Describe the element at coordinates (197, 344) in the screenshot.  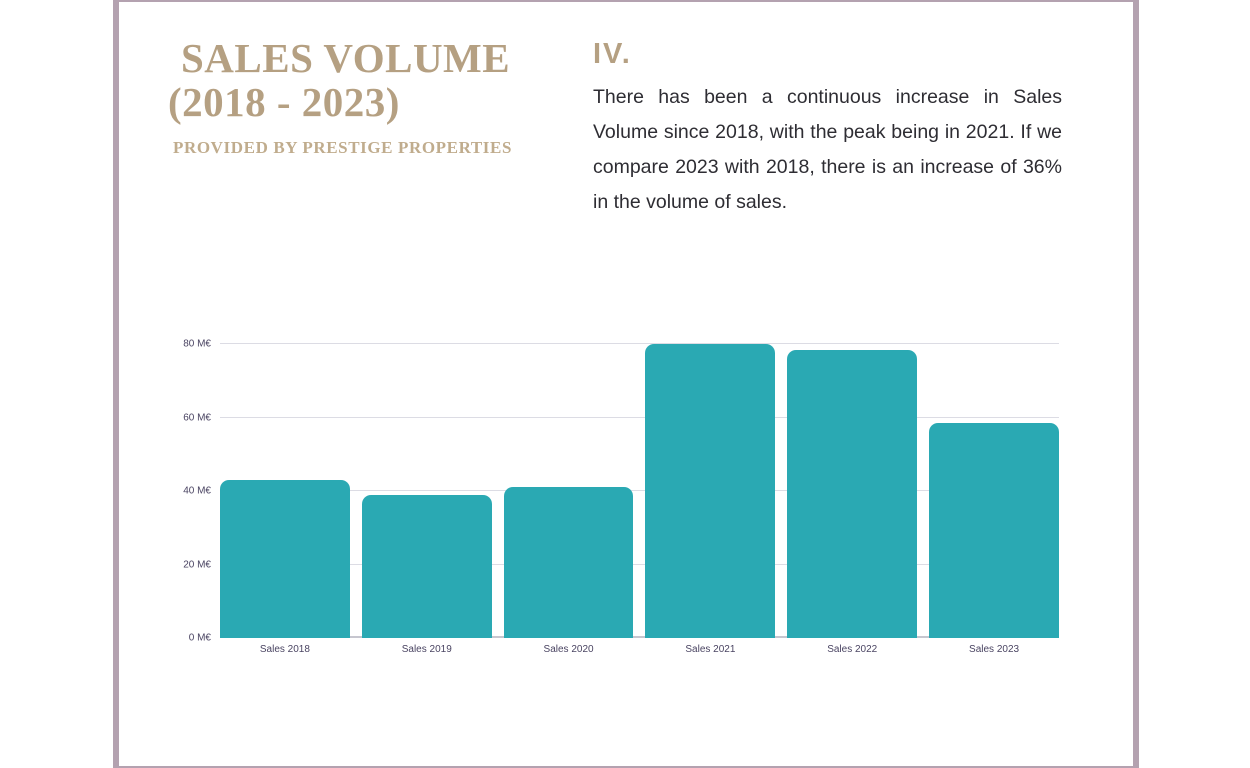
I see `y-axis-tick-label-80: 80 M€` at that location.